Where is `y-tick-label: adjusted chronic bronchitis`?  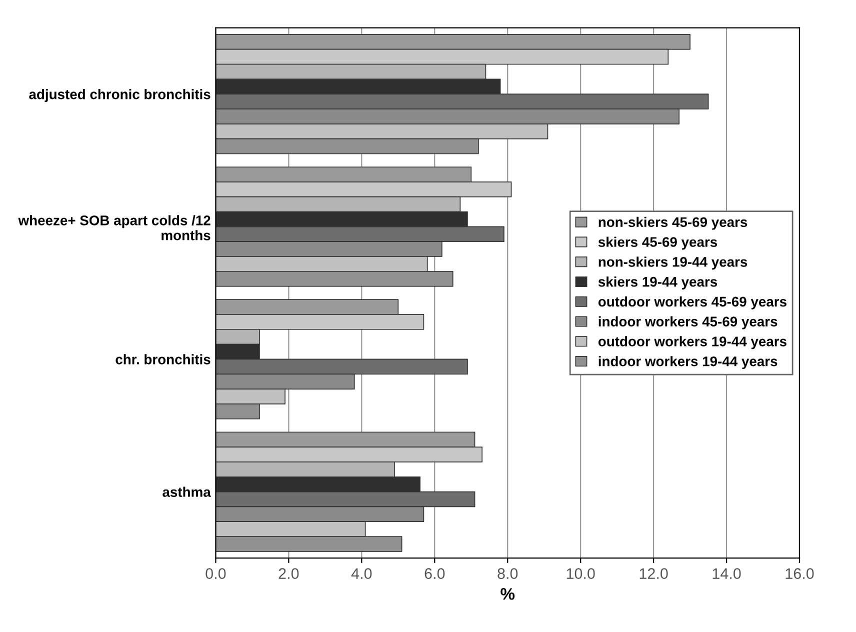
y-tick-label: adjusted chronic bronchitis is located at coordinates (119, 95).